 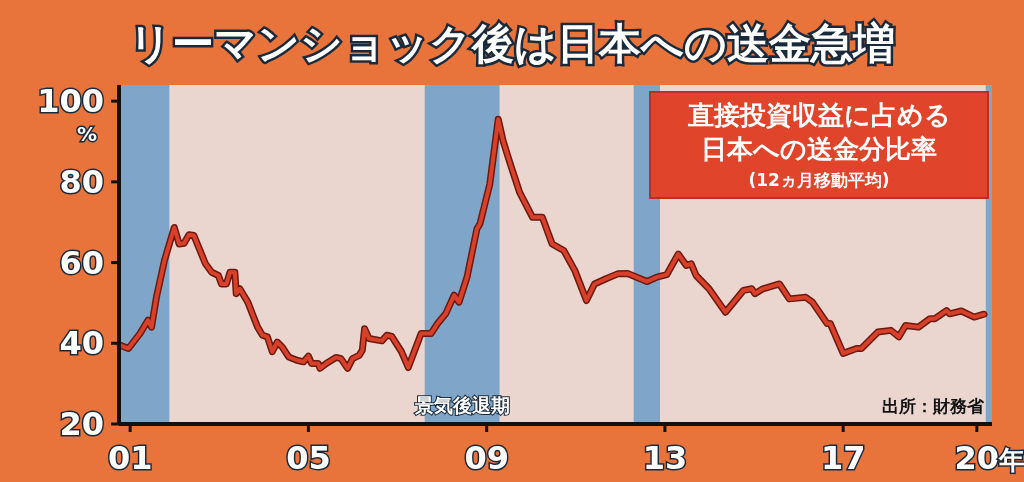 What do you see at coordinates (843, 458) in the screenshot?
I see `x-tick-label: 17` at bounding box center [843, 458].